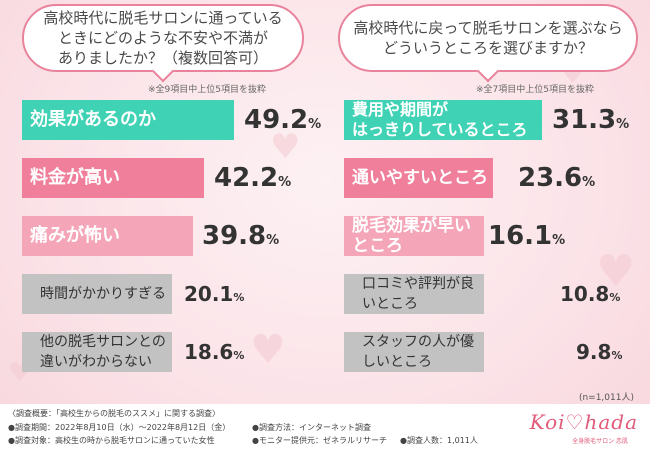 This screenshot has width=650, height=450. I want to click on bar-category-label: 痛みが怖い, so click(75, 235).